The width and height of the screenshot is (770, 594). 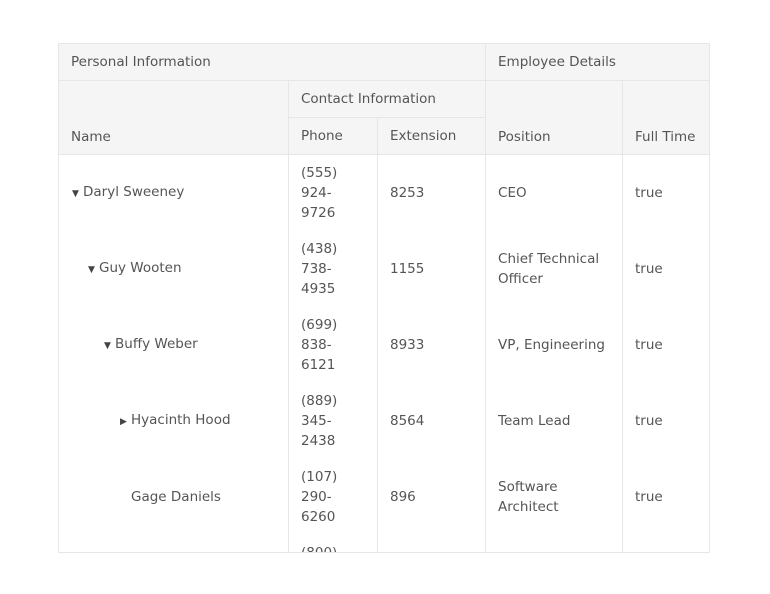 I want to click on header-extension: Extension, so click(x=431, y=136).